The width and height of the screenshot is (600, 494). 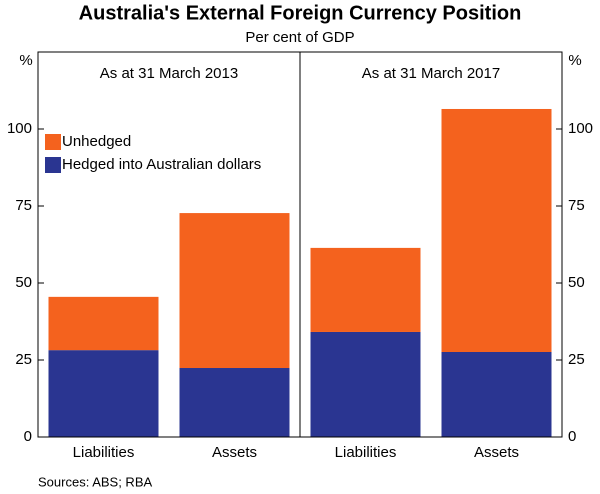 What do you see at coordinates (576, 205) in the screenshot?
I see `y2-tick-label: 75` at bounding box center [576, 205].